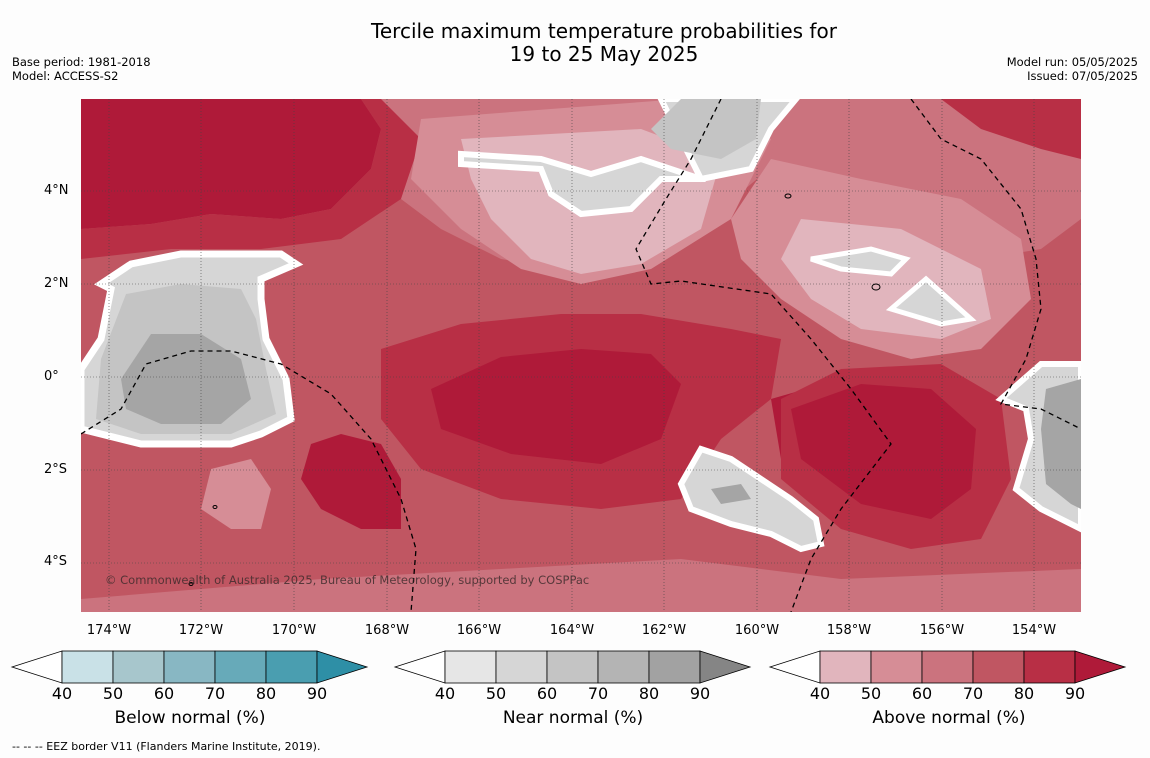 The height and width of the screenshot is (758, 1150). Describe the element at coordinates (419, 667) in the screenshot. I see `colorbar-near-min-triangle` at that location.